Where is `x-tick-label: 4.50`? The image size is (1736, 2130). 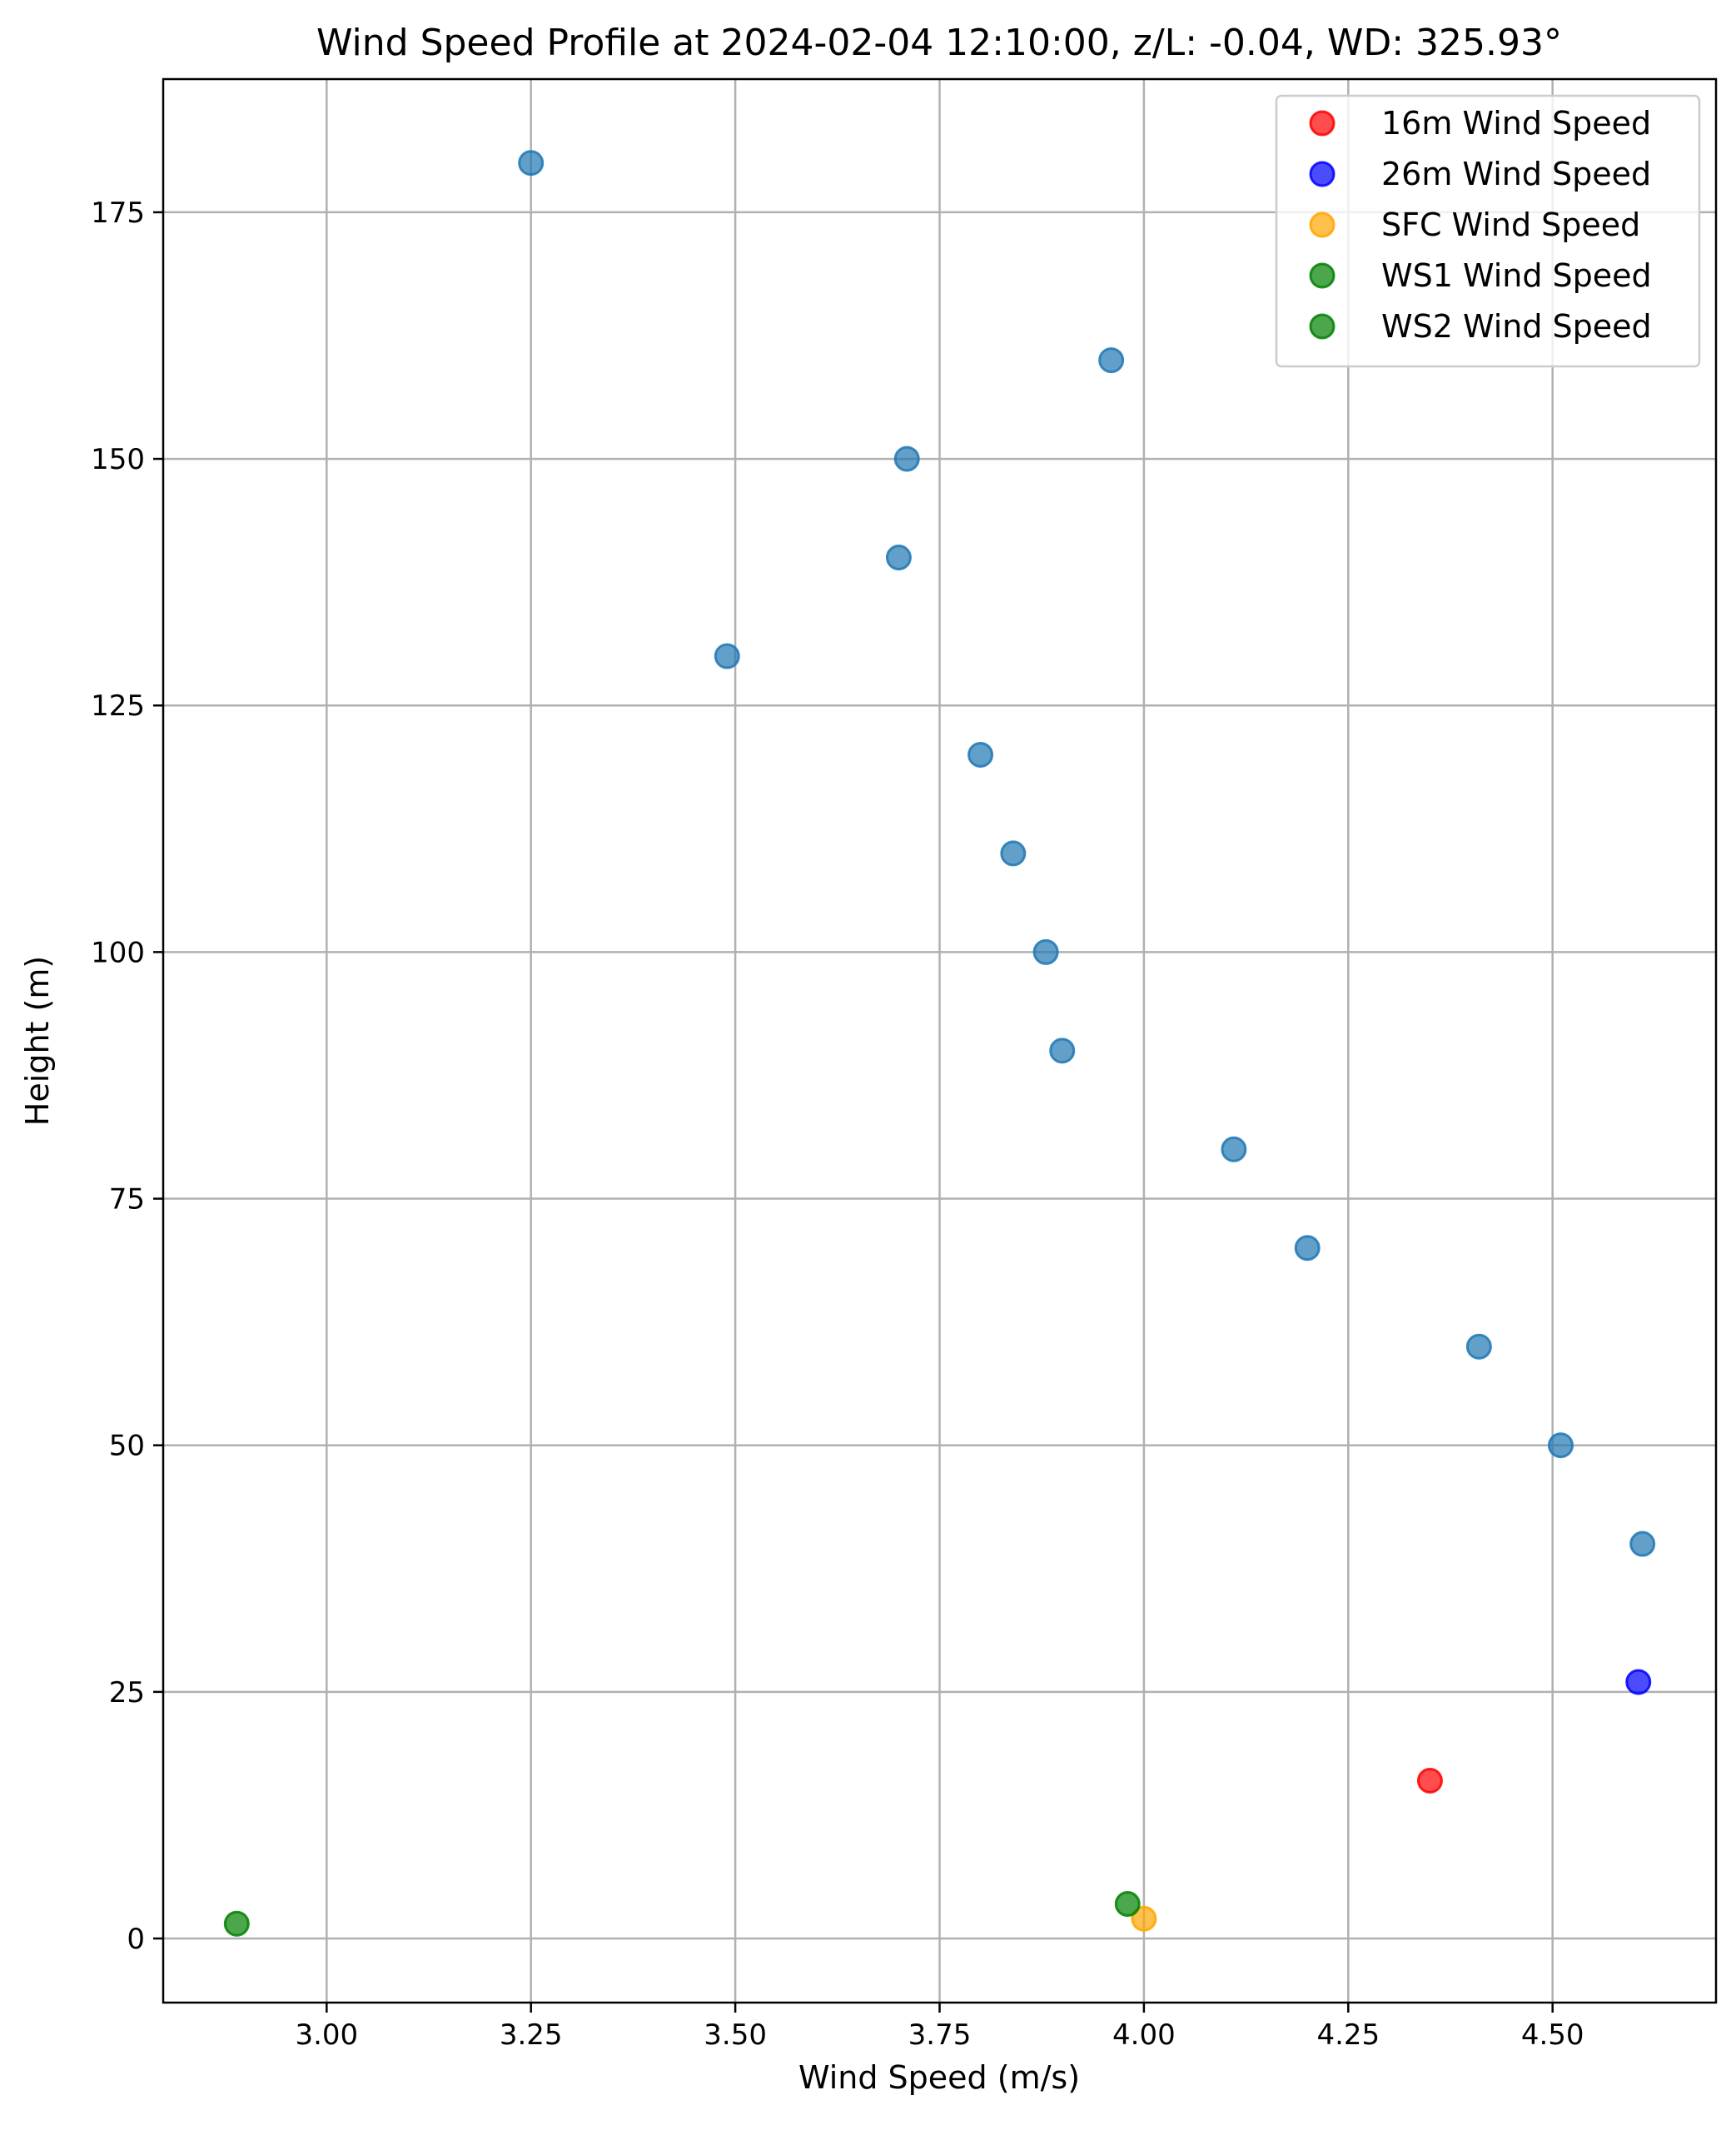 x-tick-label: 4.50 is located at coordinates (1552, 2035).